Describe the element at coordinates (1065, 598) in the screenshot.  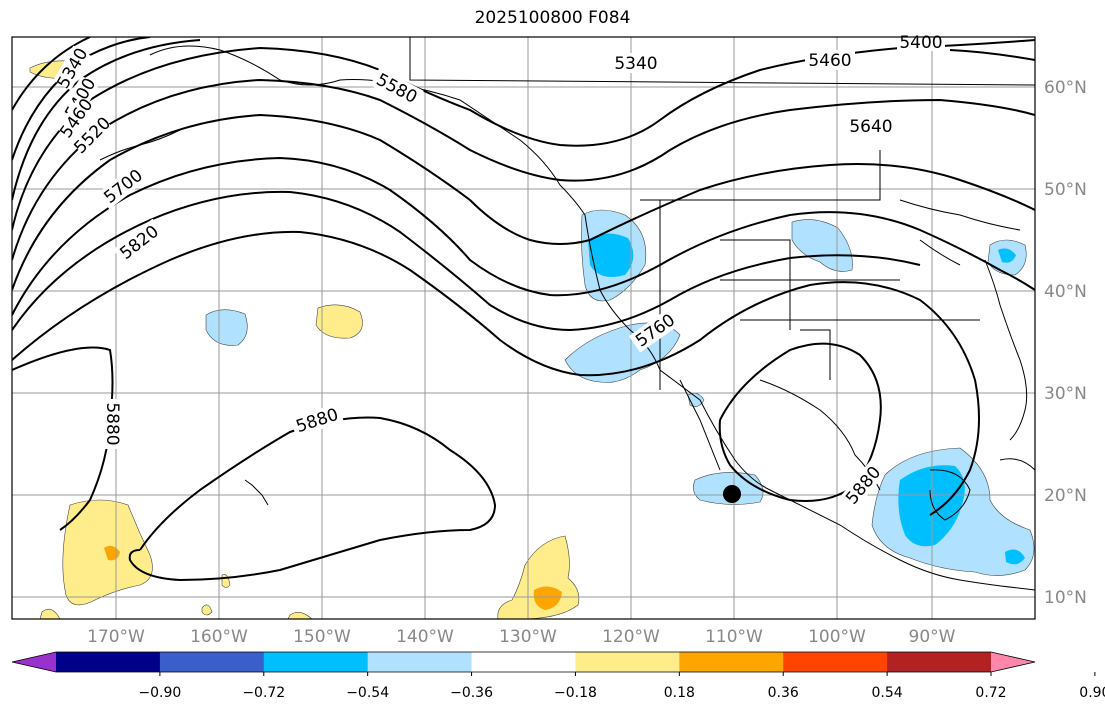
I see `lat-label: 10°N` at that location.